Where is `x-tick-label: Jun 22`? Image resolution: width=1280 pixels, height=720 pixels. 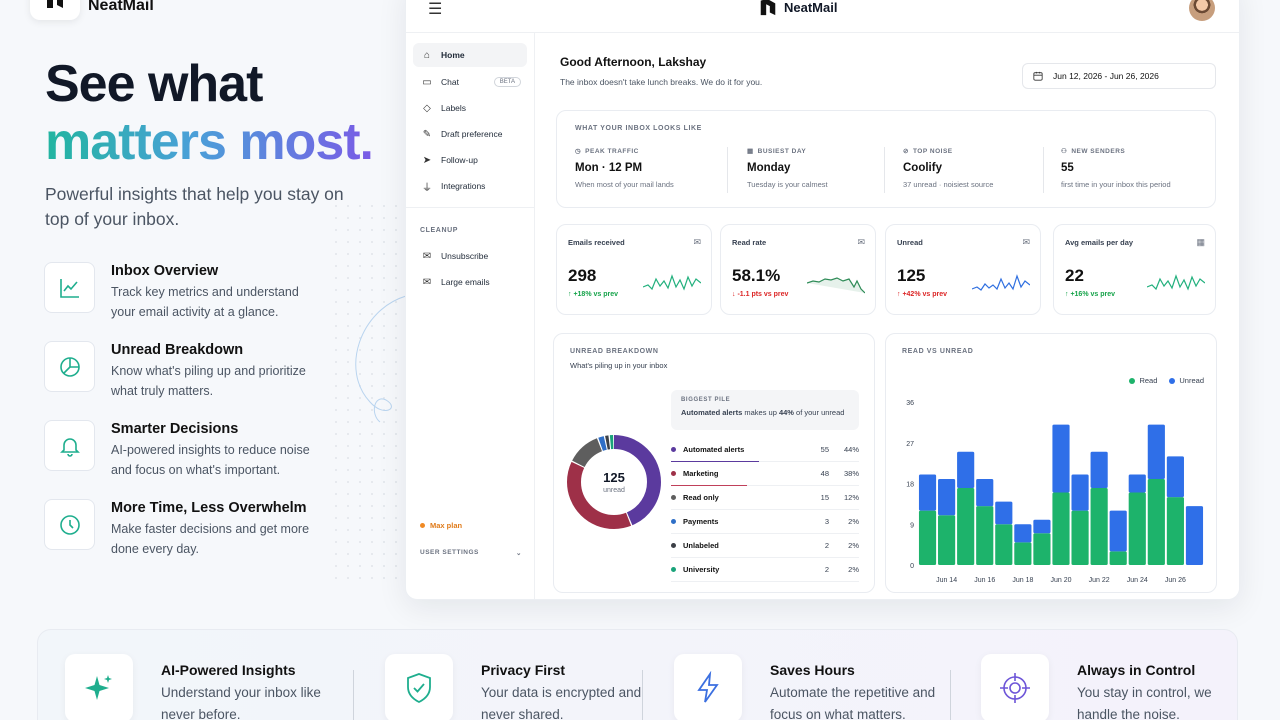
x-tick-label: Jun 22 is located at coordinates (1099, 580).